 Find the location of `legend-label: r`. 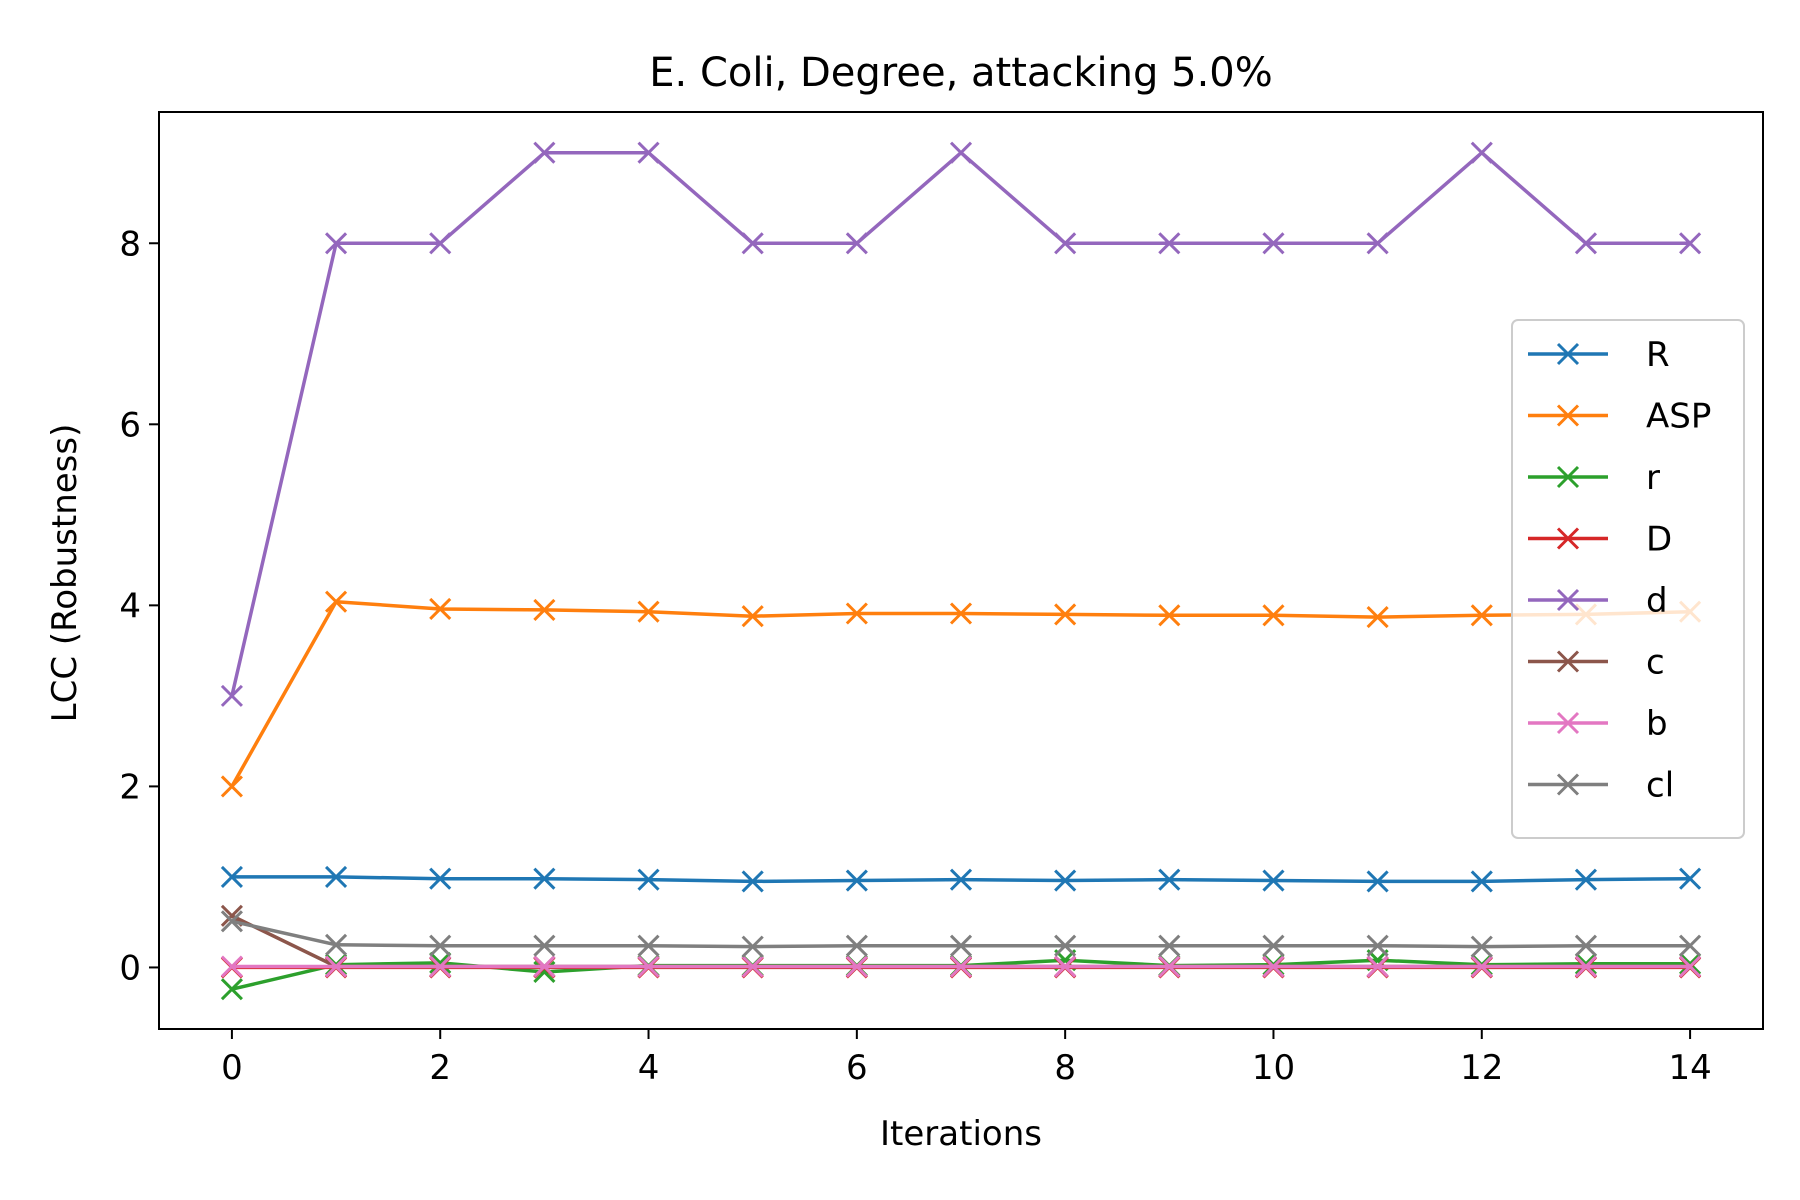

legend-label: r is located at coordinates (1653, 478).